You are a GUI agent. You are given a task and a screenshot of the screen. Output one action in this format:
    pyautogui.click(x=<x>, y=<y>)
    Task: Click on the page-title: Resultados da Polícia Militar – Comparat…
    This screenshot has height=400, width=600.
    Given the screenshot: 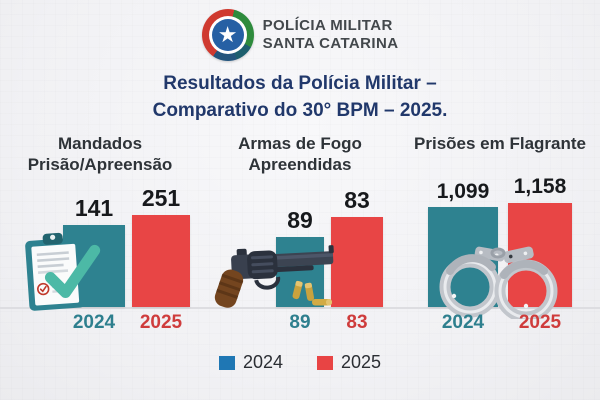 What is the action you would take?
    pyautogui.click(x=300, y=97)
    